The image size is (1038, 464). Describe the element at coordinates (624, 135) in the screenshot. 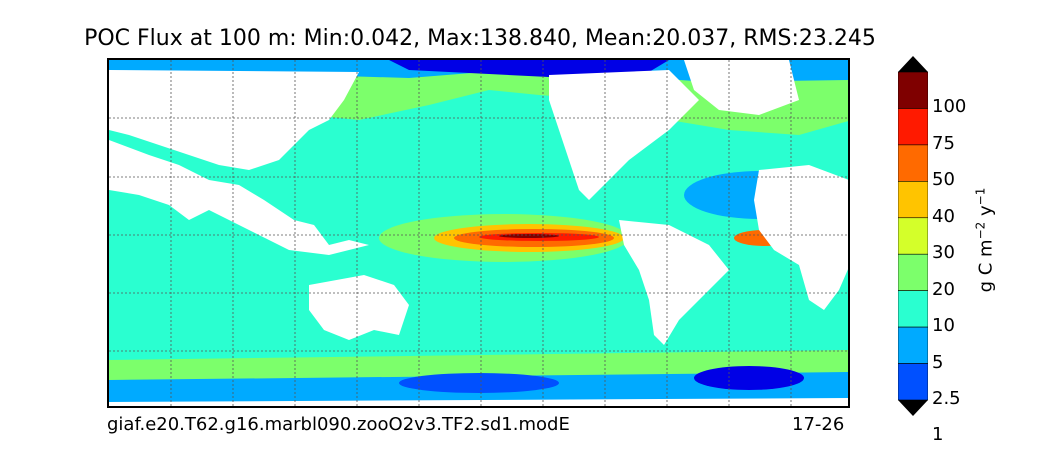

I see `north-america-continent` at that location.